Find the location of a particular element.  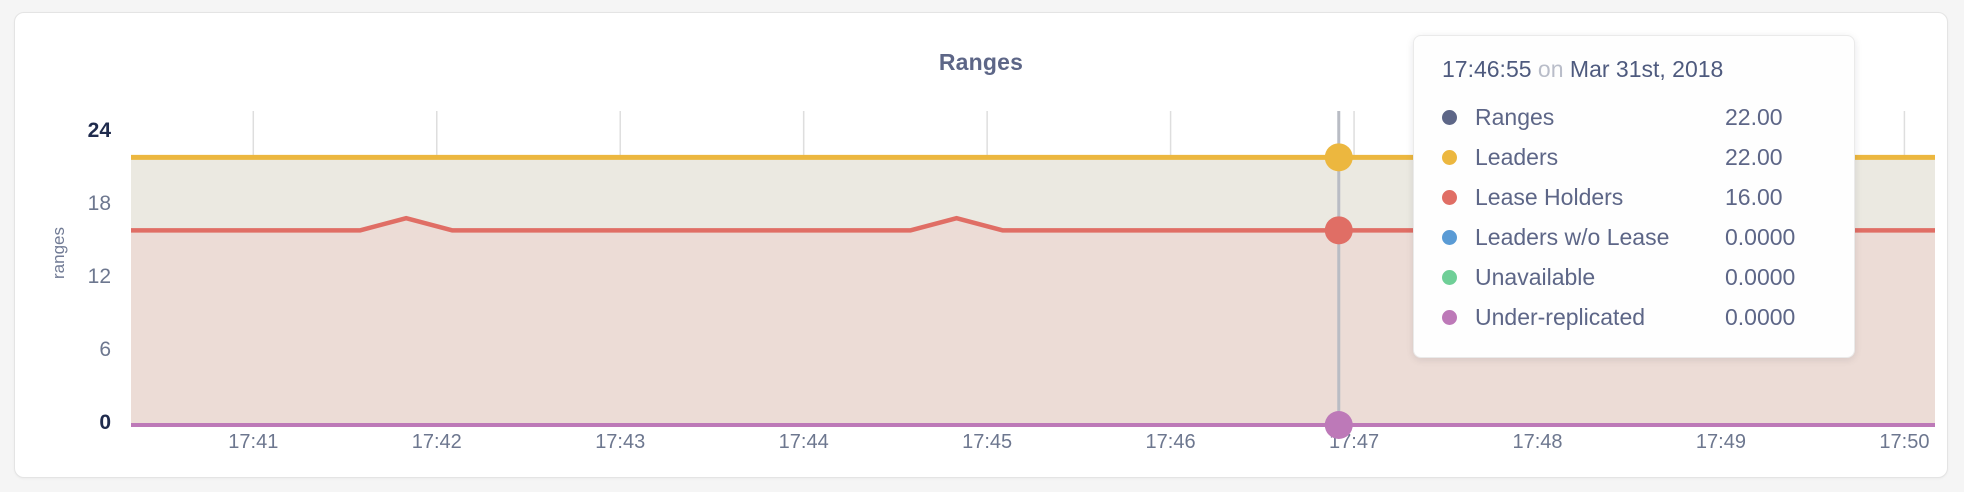

tooltip-row: Leaders w/o Lease 0.0000 is located at coordinates (1635, 237).